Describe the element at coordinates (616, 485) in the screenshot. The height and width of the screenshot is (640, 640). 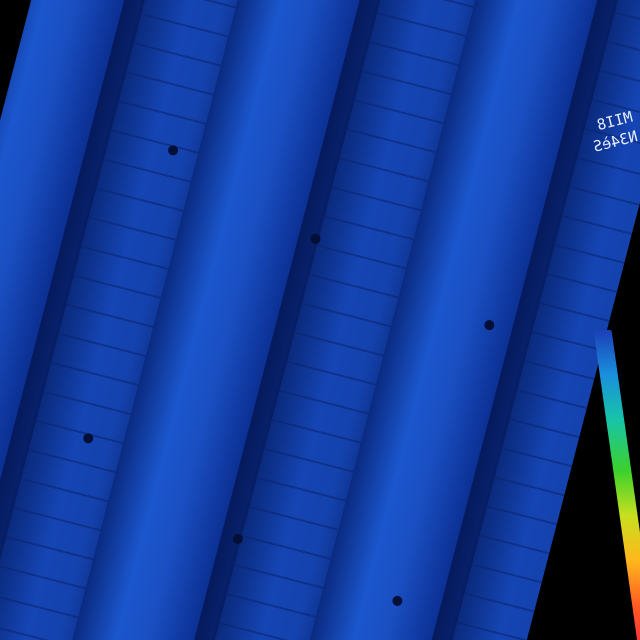
I see `colorbar` at that location.